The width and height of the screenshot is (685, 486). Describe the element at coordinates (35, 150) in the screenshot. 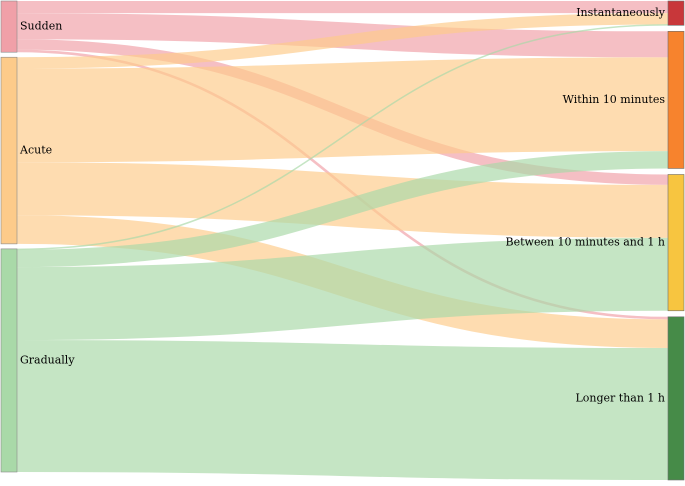

I see `label-acute: Acute` at that location.